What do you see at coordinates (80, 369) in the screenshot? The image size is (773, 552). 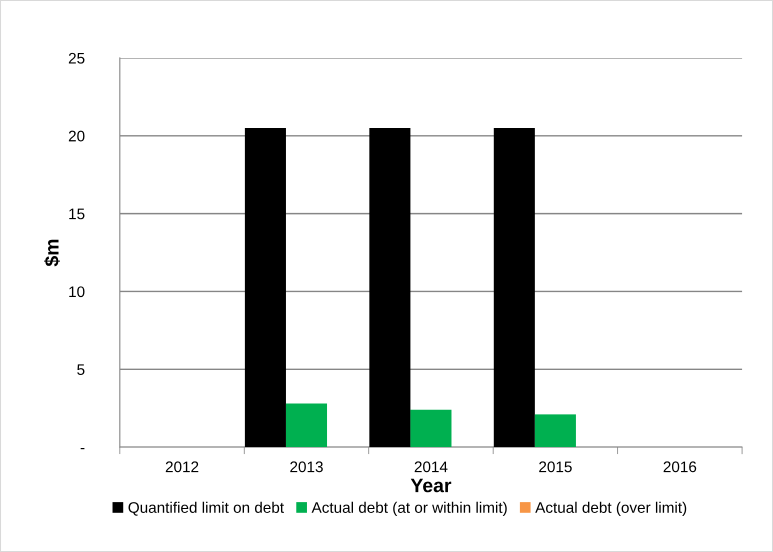 I see `y-tick-label: 5` at bounding box center [80, 369].